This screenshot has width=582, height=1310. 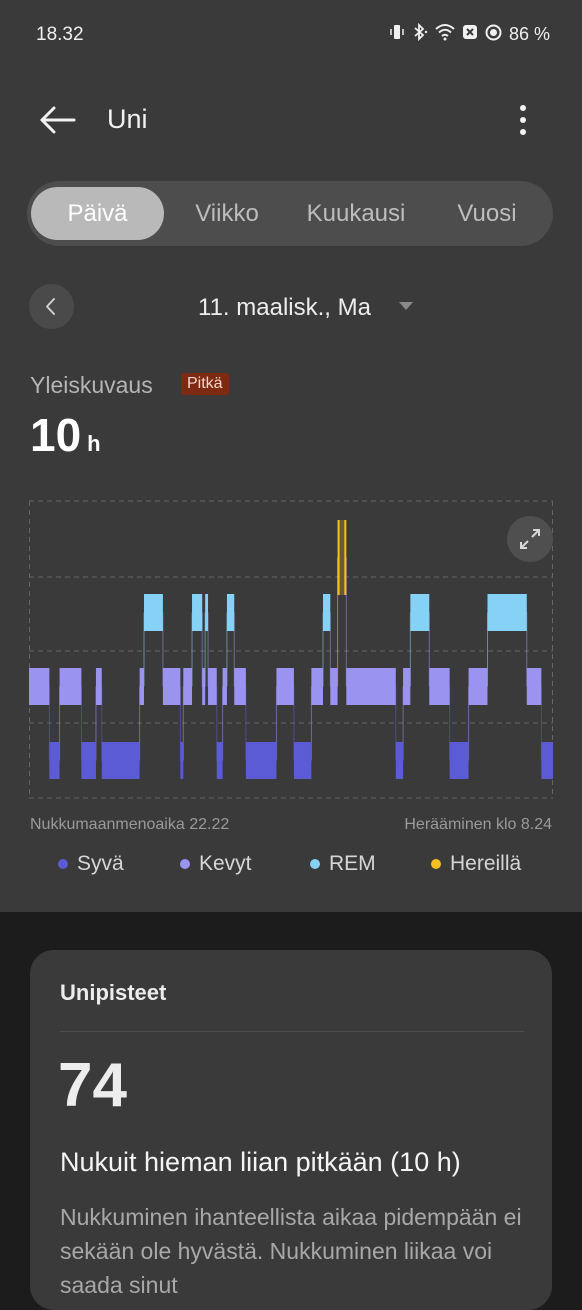 What do you see at coordinates (291, 35) in the screenshot?
I see `status-bar: 18.32 86 %` at bounding box center [291, 35].